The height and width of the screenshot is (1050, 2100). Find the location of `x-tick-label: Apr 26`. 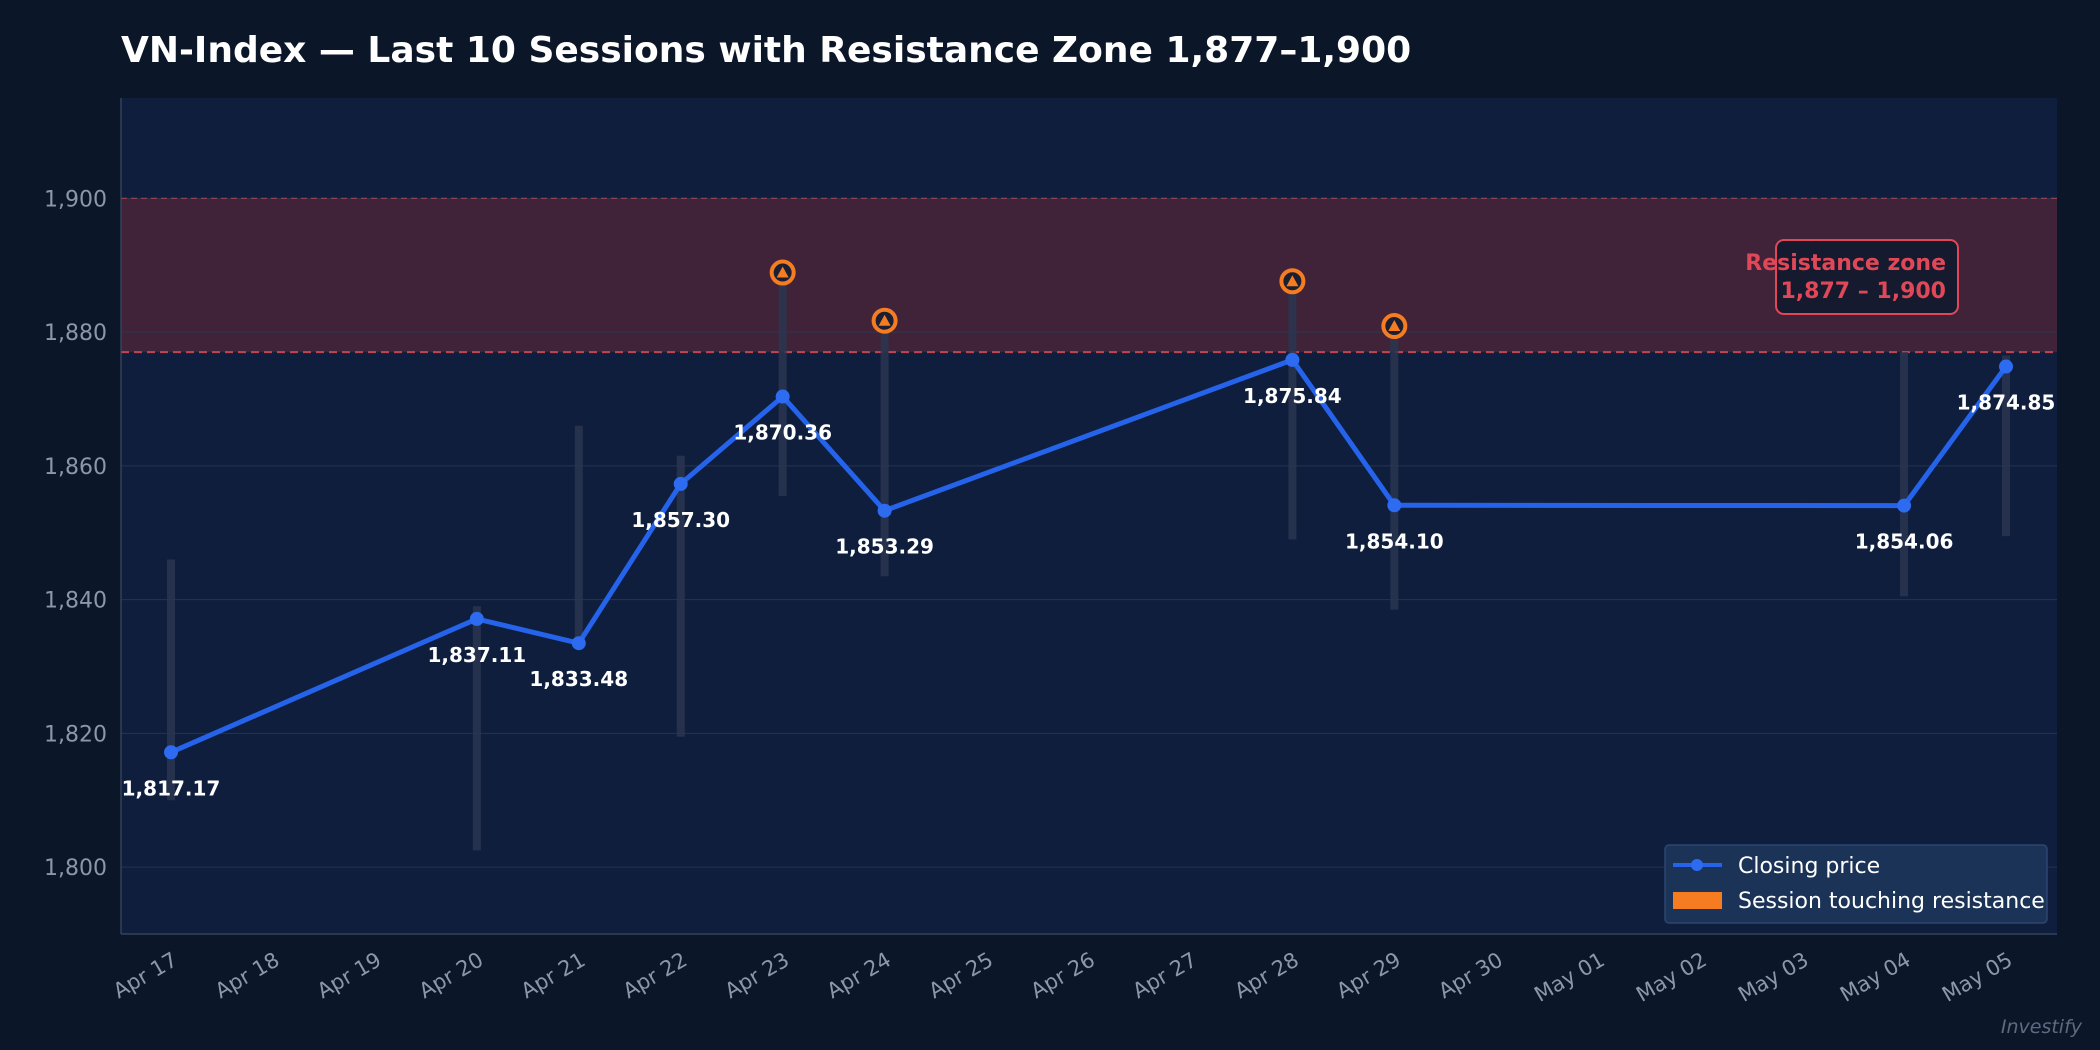

x-tick-label: Apr 26 is located at coordinates (1063, 976).